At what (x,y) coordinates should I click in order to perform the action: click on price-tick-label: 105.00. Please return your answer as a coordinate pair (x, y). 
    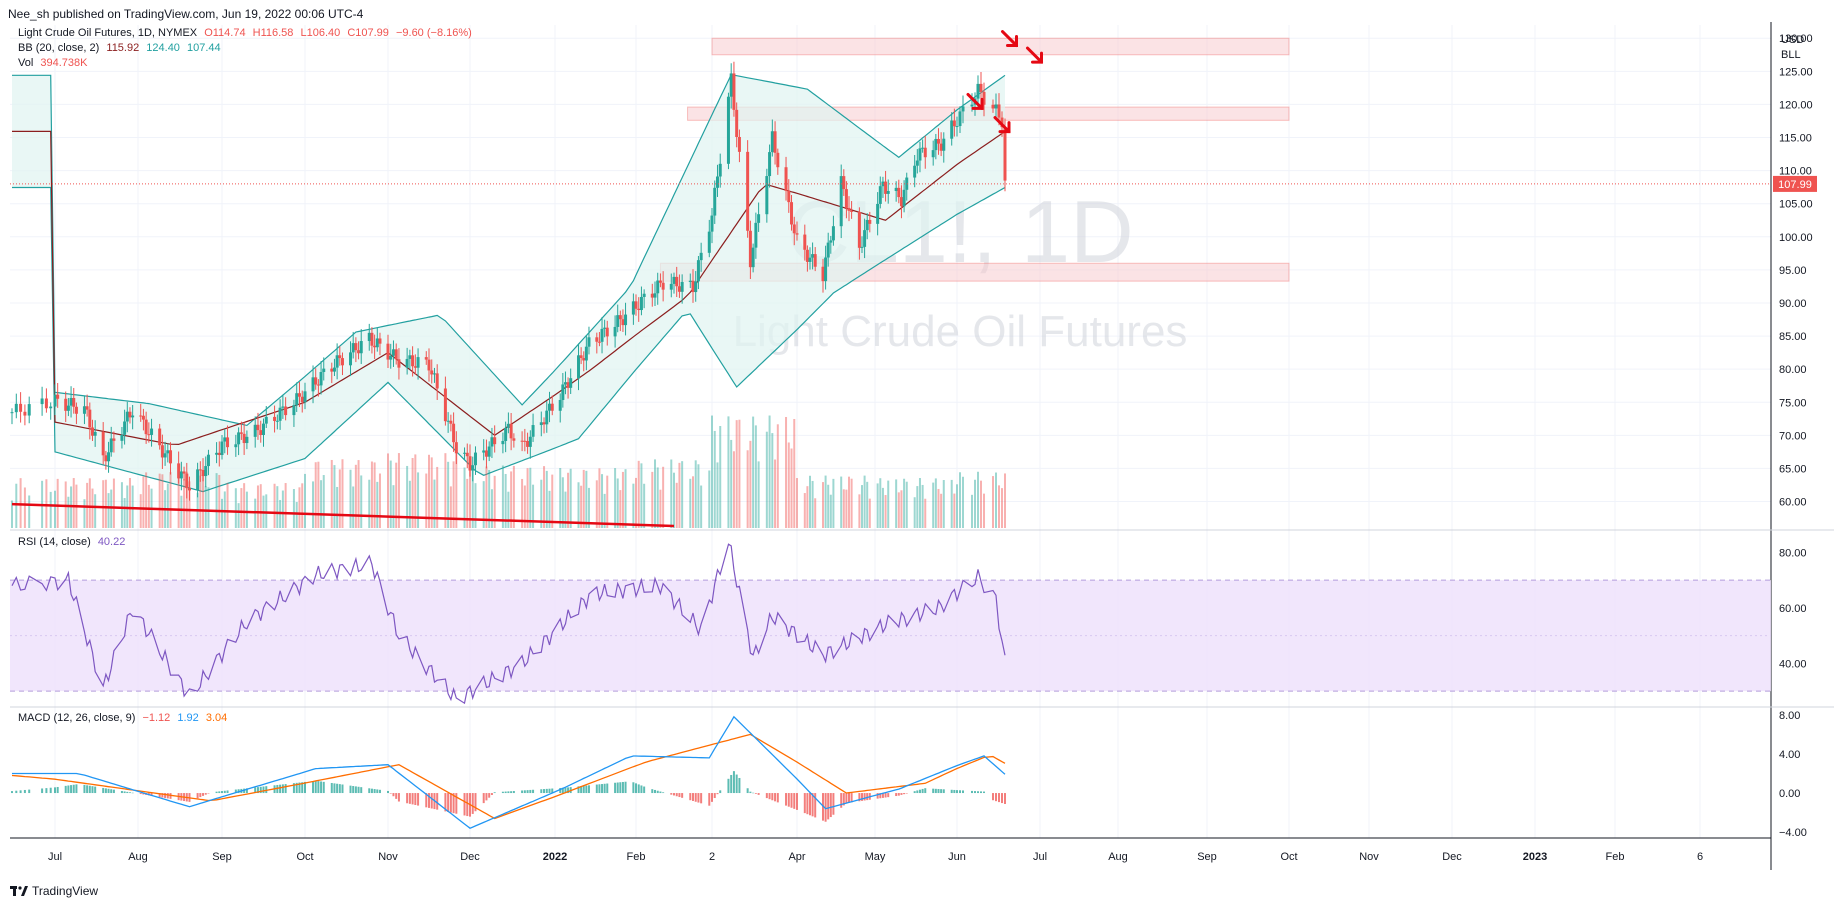
    Looking at the image, I should click on (1796, 205).